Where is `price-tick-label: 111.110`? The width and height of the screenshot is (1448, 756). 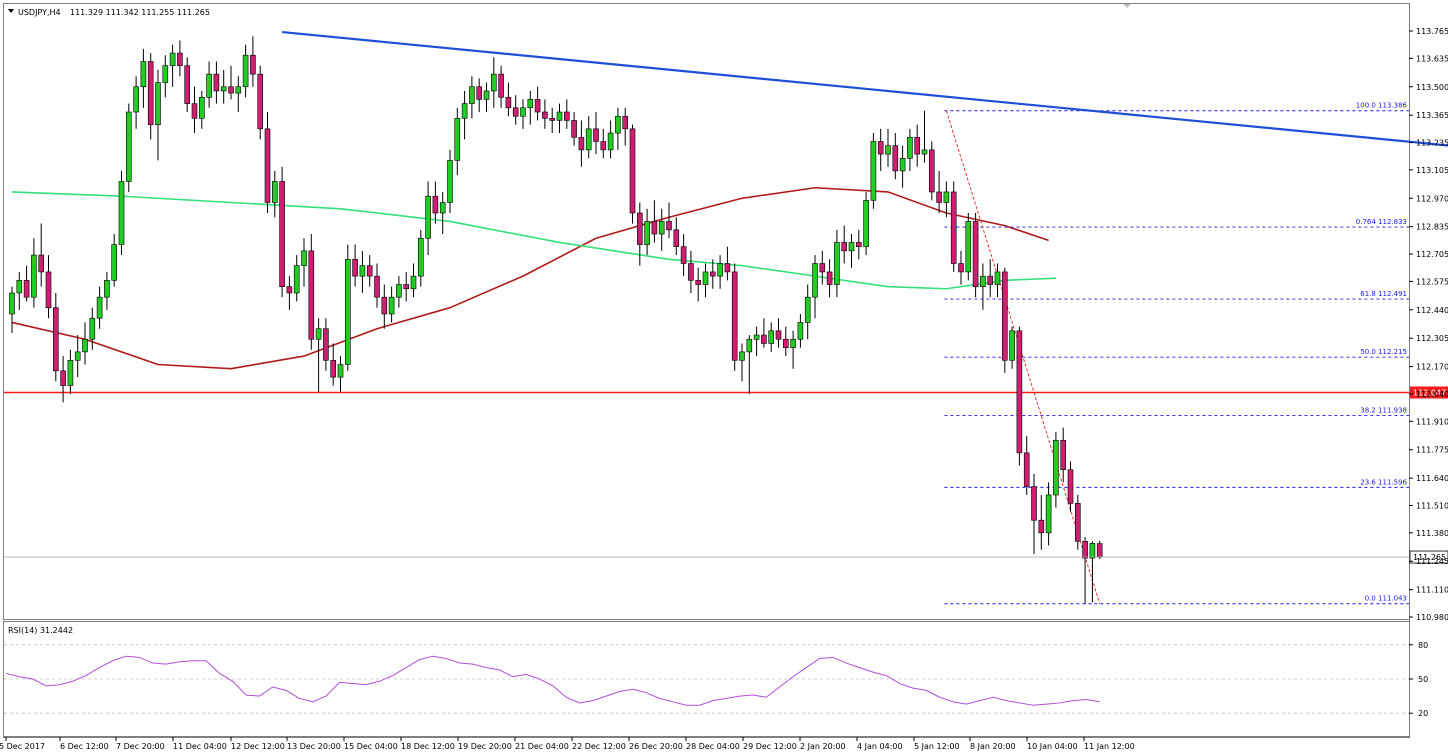
price-tick-label: 111.110 is located at coordinates (1432, 590).